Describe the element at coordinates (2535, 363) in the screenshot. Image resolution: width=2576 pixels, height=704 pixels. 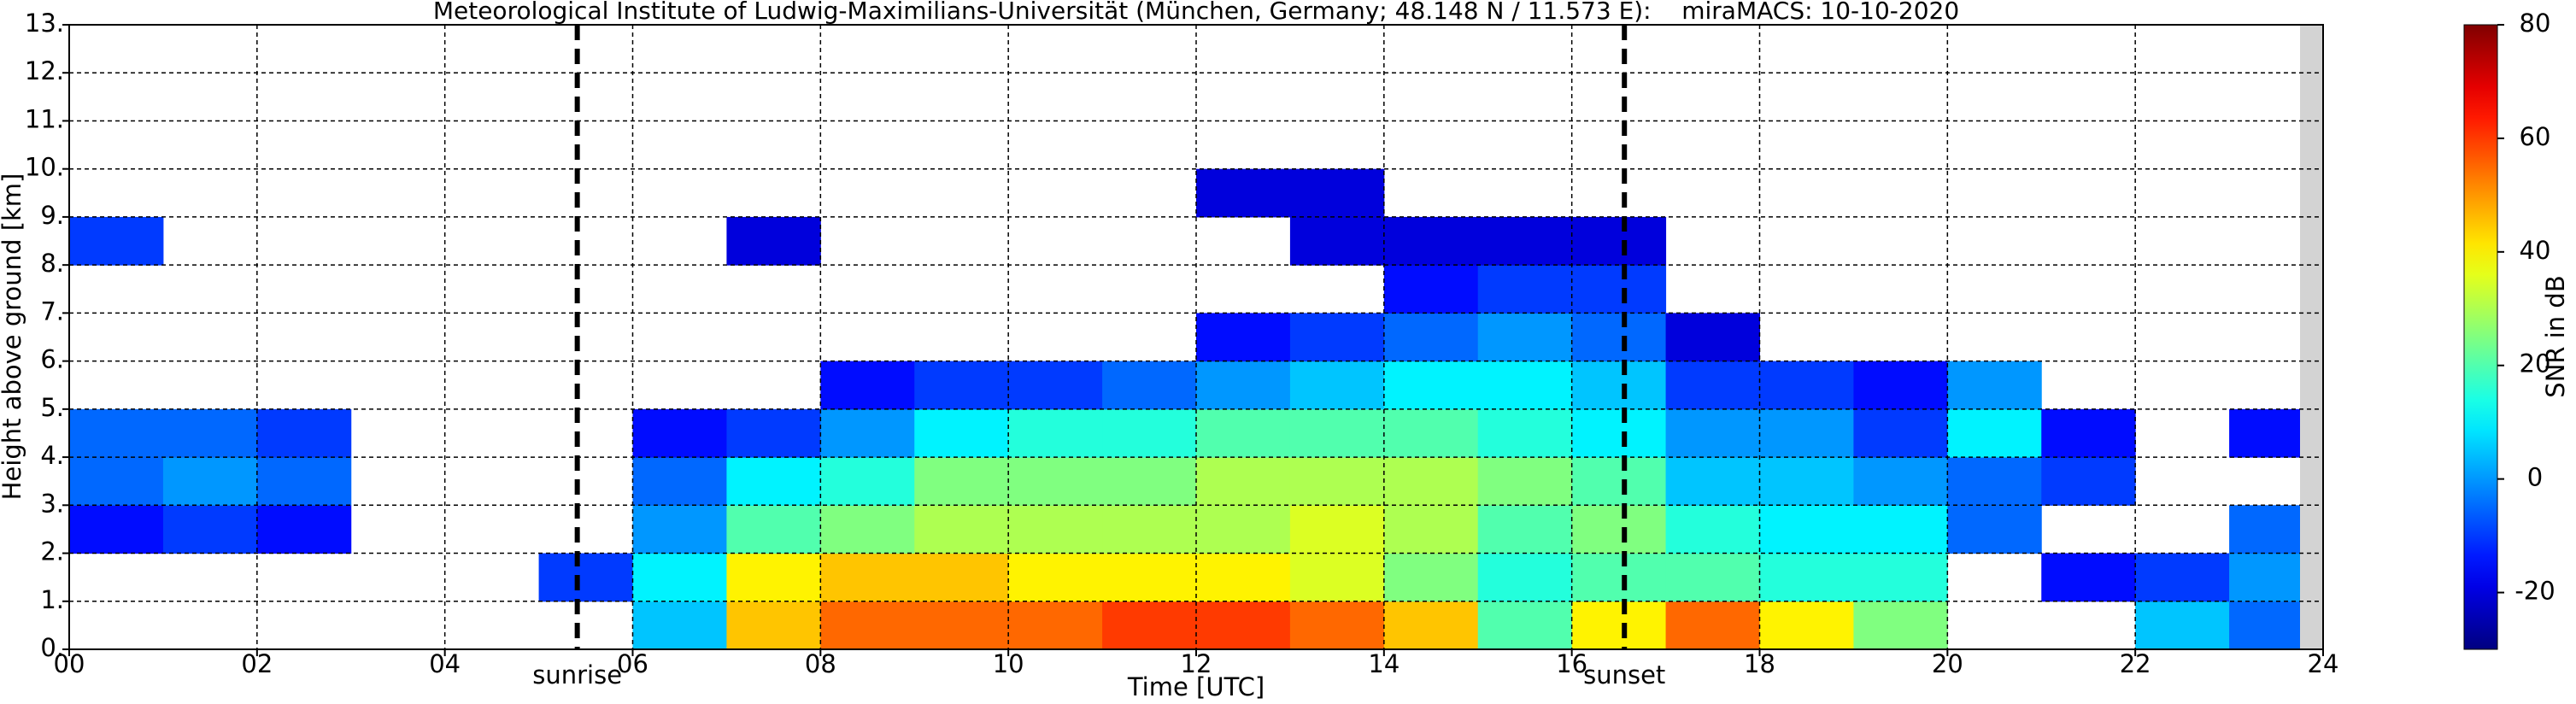
I see `colorbar-tick-label: 20` at that location.